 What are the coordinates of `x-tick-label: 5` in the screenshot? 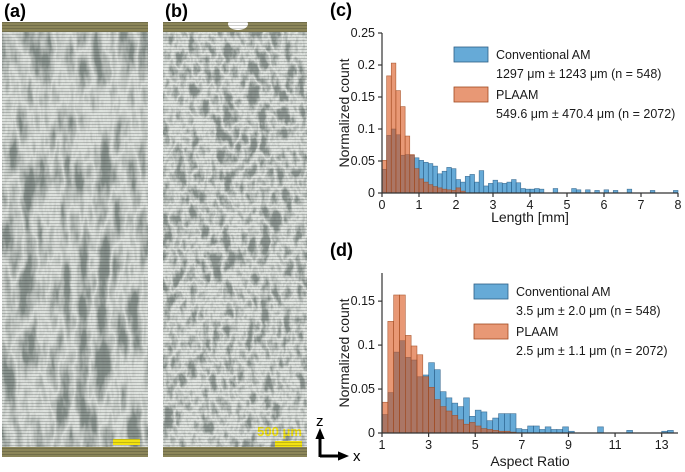 It's located at (567, 205).